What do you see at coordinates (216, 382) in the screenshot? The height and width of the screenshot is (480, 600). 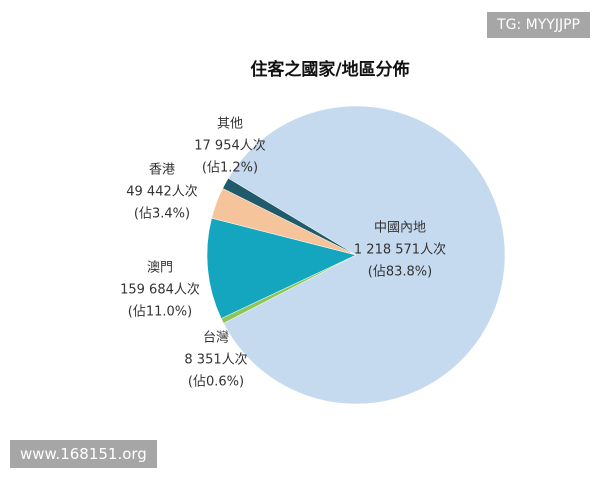 I see `share-label: (佔0.6%)` at bounding box center [216, 382].